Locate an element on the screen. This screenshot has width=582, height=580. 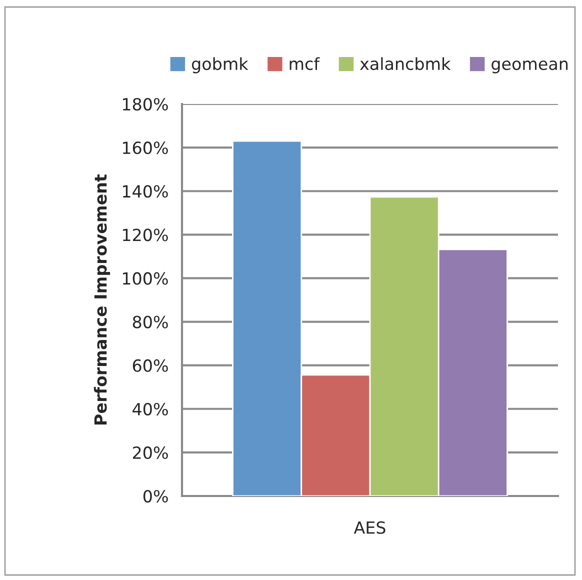
y-tick-label: 20% is located at coordinates (150, 453).